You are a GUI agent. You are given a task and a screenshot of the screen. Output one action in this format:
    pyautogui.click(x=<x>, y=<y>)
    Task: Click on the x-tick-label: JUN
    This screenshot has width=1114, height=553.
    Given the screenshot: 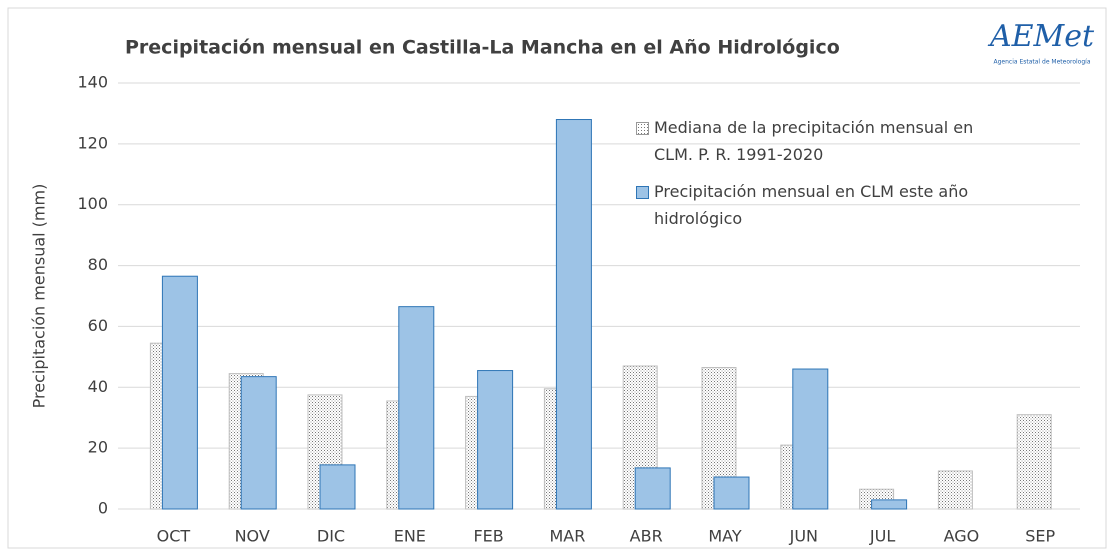 What is the action you would take?
    pyautogui.click(x=803, y=536)
    